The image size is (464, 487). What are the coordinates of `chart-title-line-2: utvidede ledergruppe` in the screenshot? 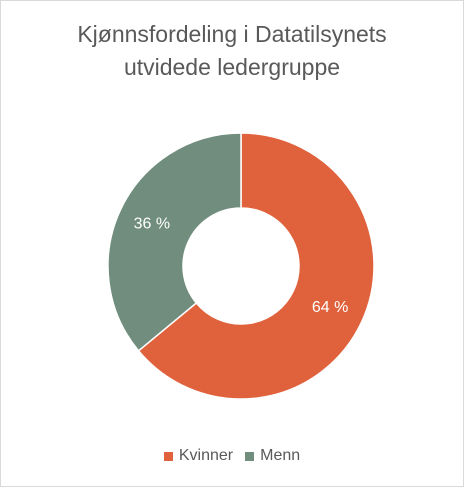 It's located at (232, 67).